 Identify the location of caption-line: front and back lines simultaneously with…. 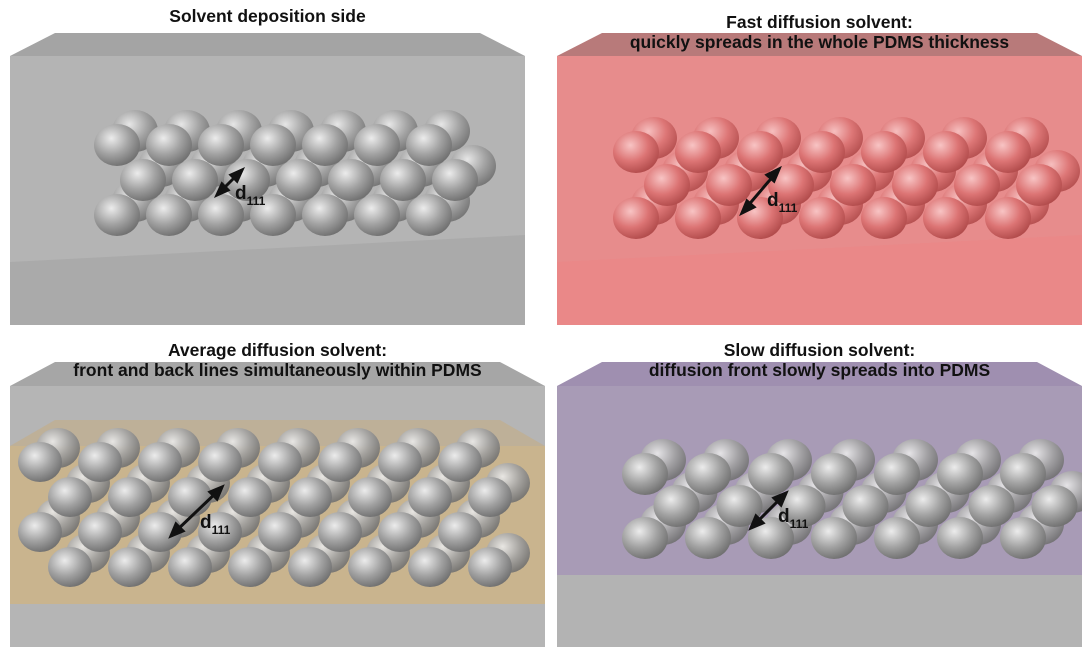
(277, 370).